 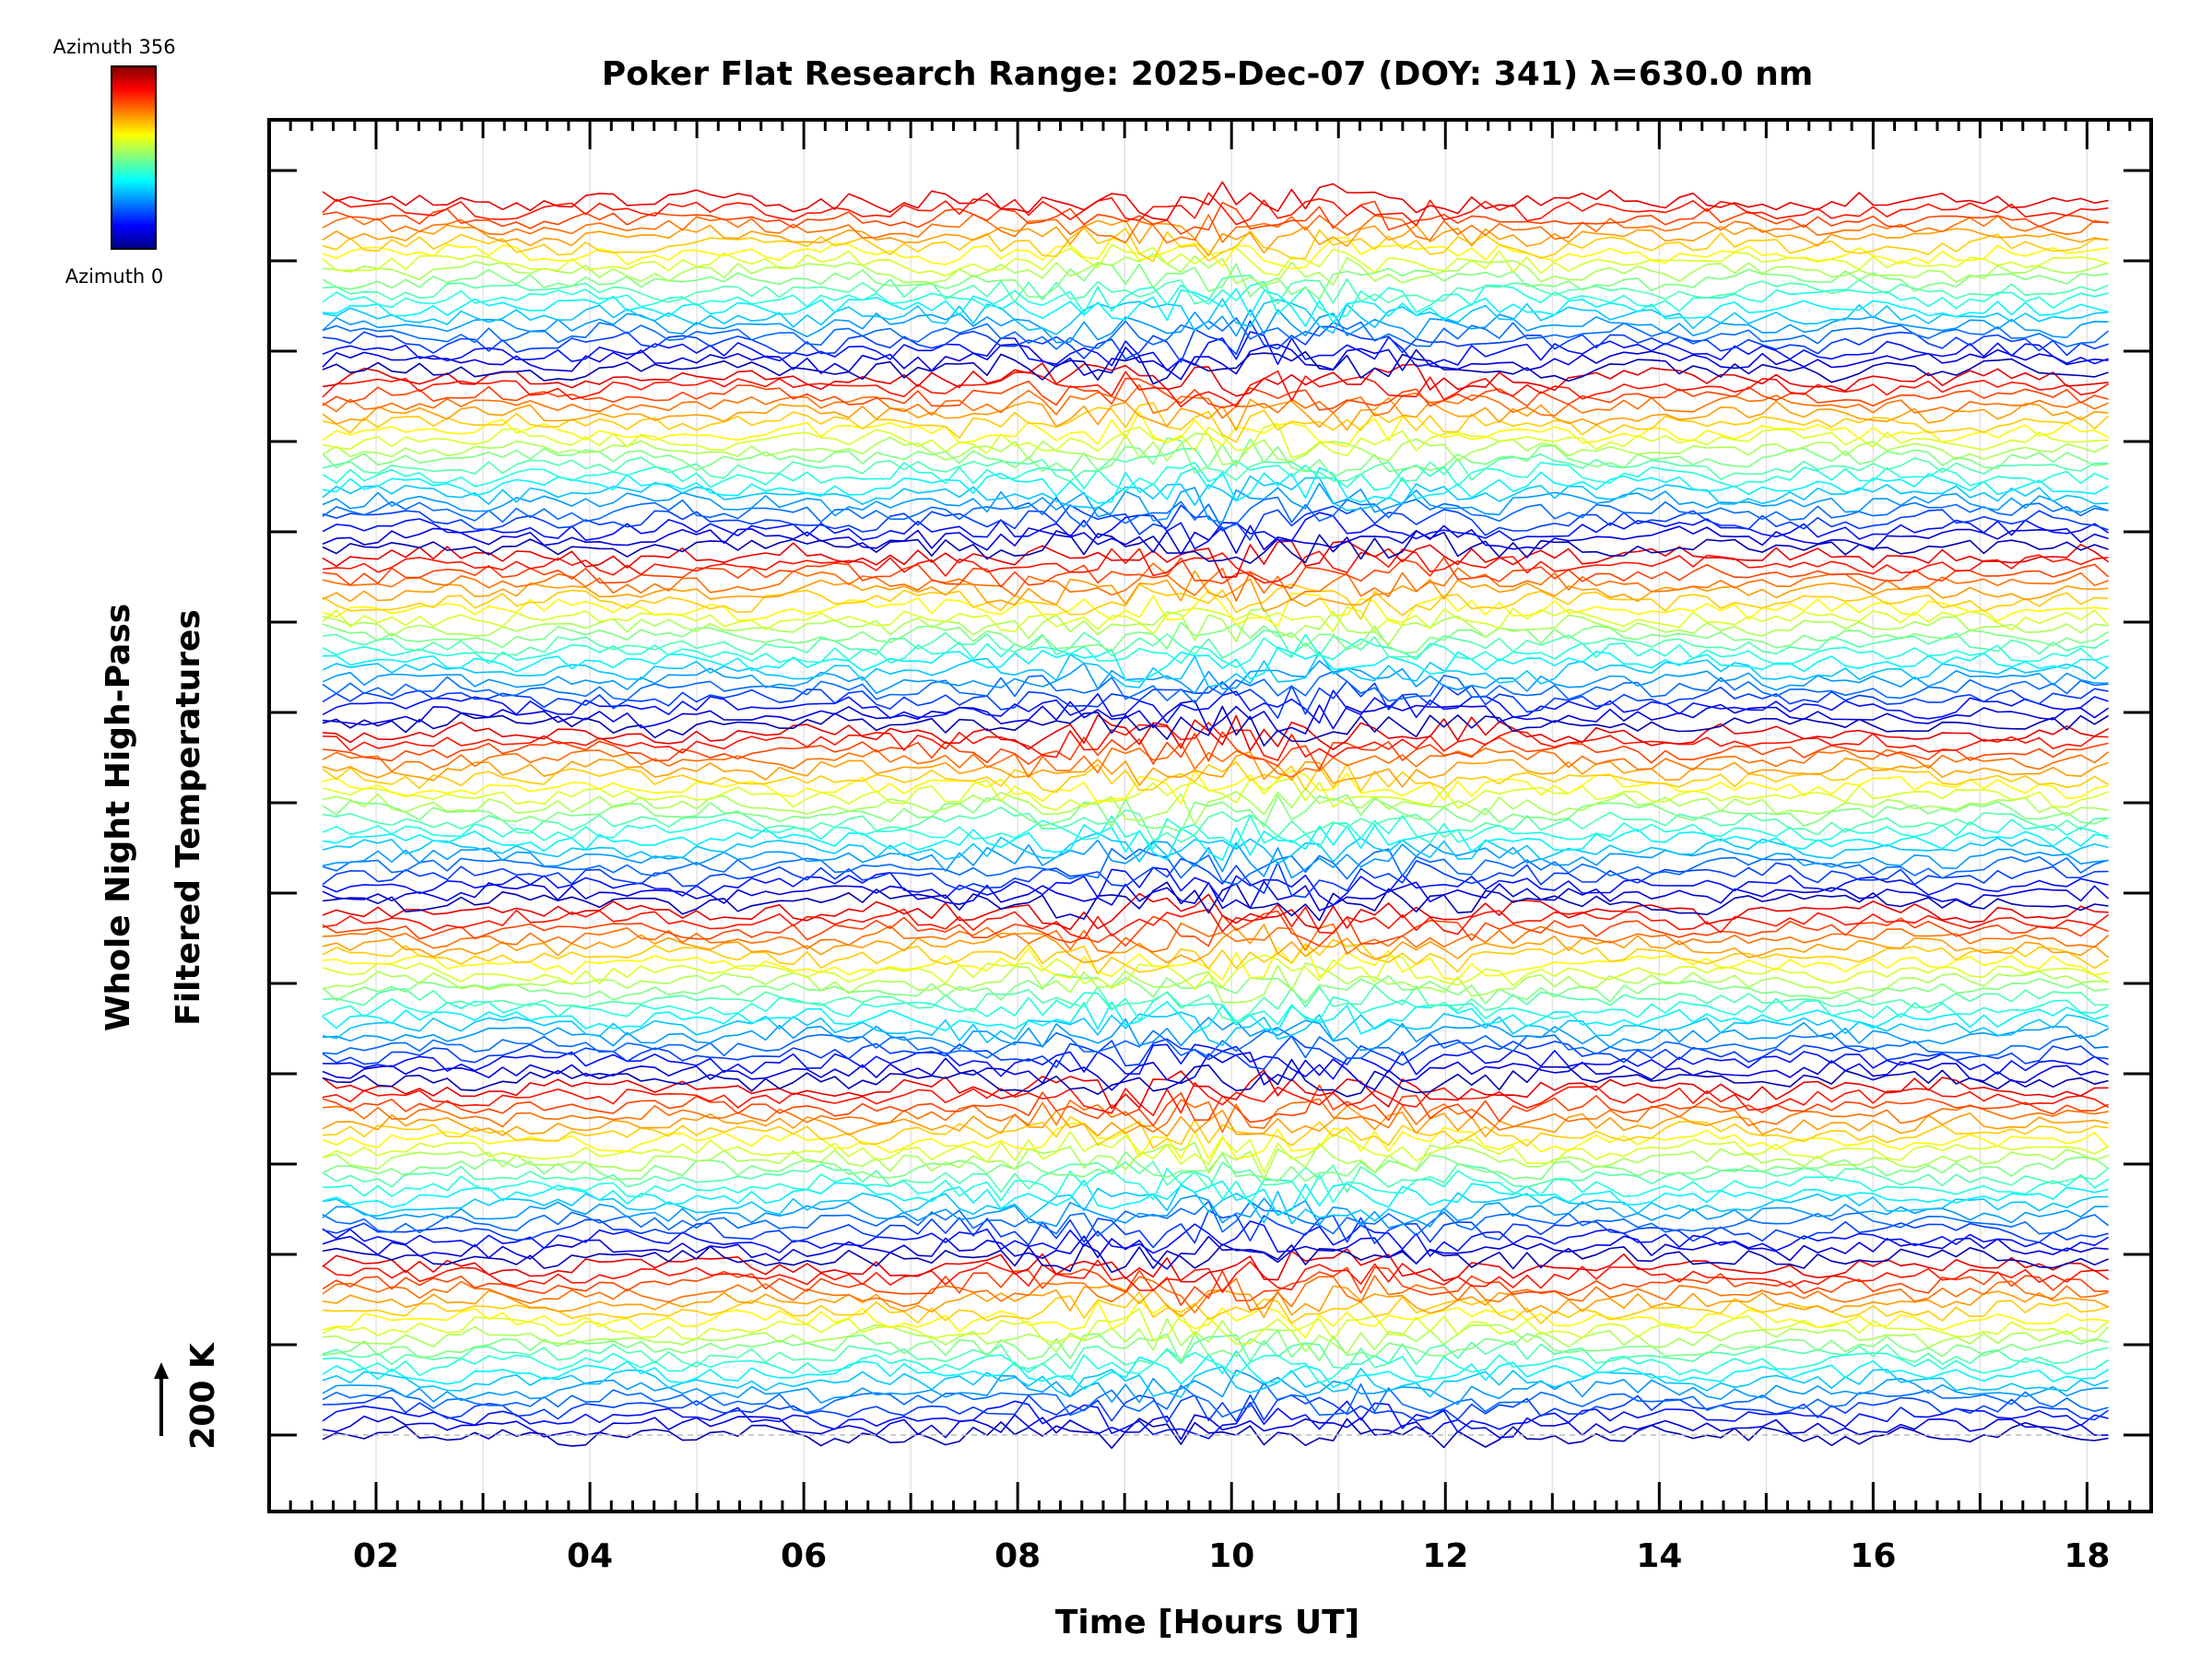 What do you see at coordinates (1659, 1556) in the screenshot?
I see `x-tick-label-14: 14` at bounding box center [1659, 1556].